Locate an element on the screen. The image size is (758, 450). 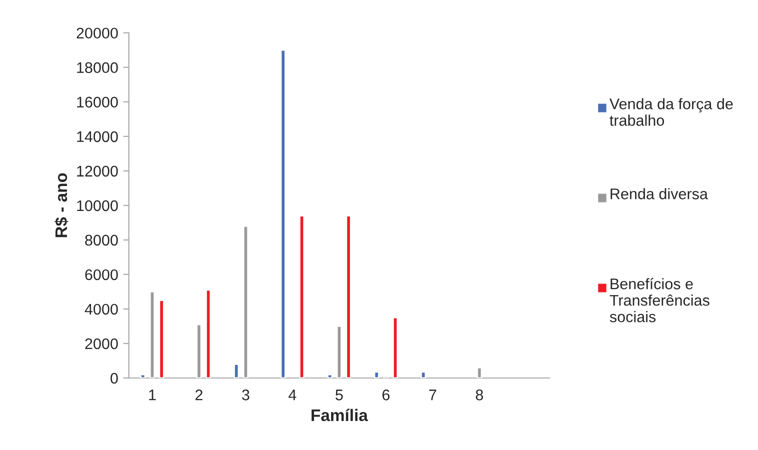
y-tick-label: 20000 is located at coordinates (97, 33).